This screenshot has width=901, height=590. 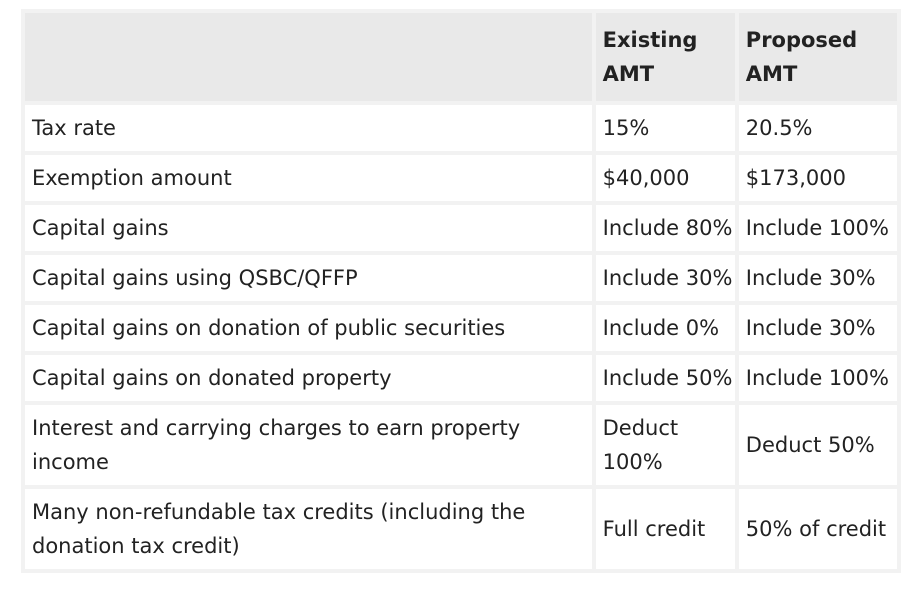 What do you see at coordinates (817, 57) in the screenshot?
I see `header-proposed-amt: Proposed AMT` at bounding box center [817, 57].